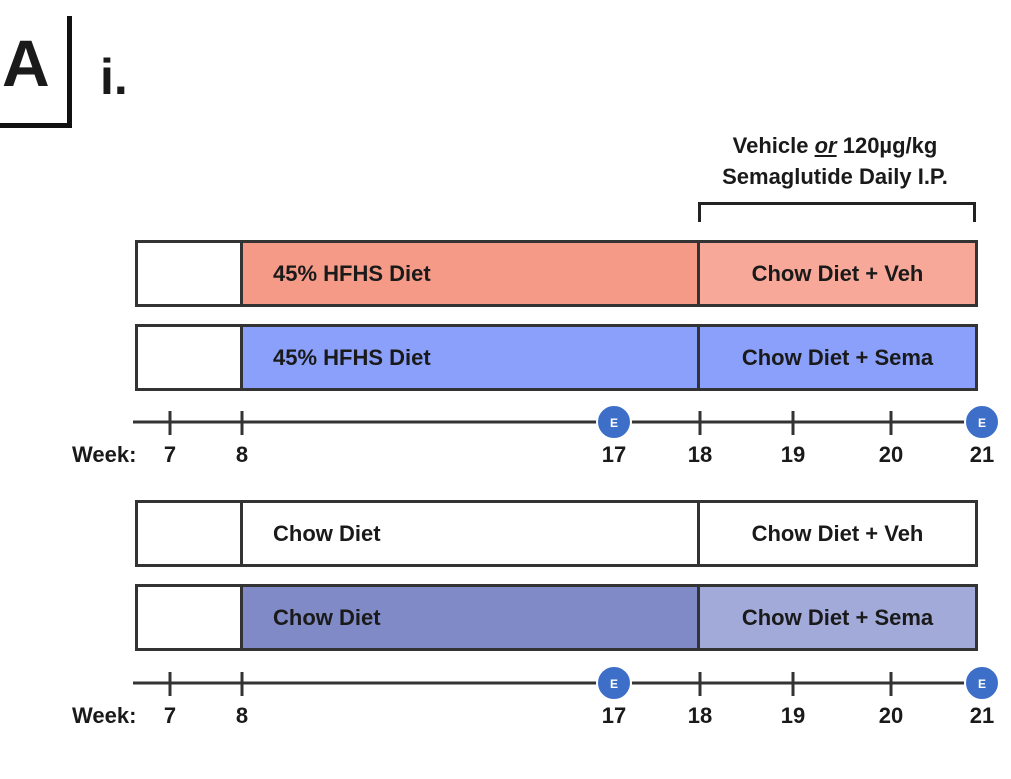  Describe the element at coordinates (614, 715) in the screenshot. I see `axis2-tick-label-17: 17` at that location.